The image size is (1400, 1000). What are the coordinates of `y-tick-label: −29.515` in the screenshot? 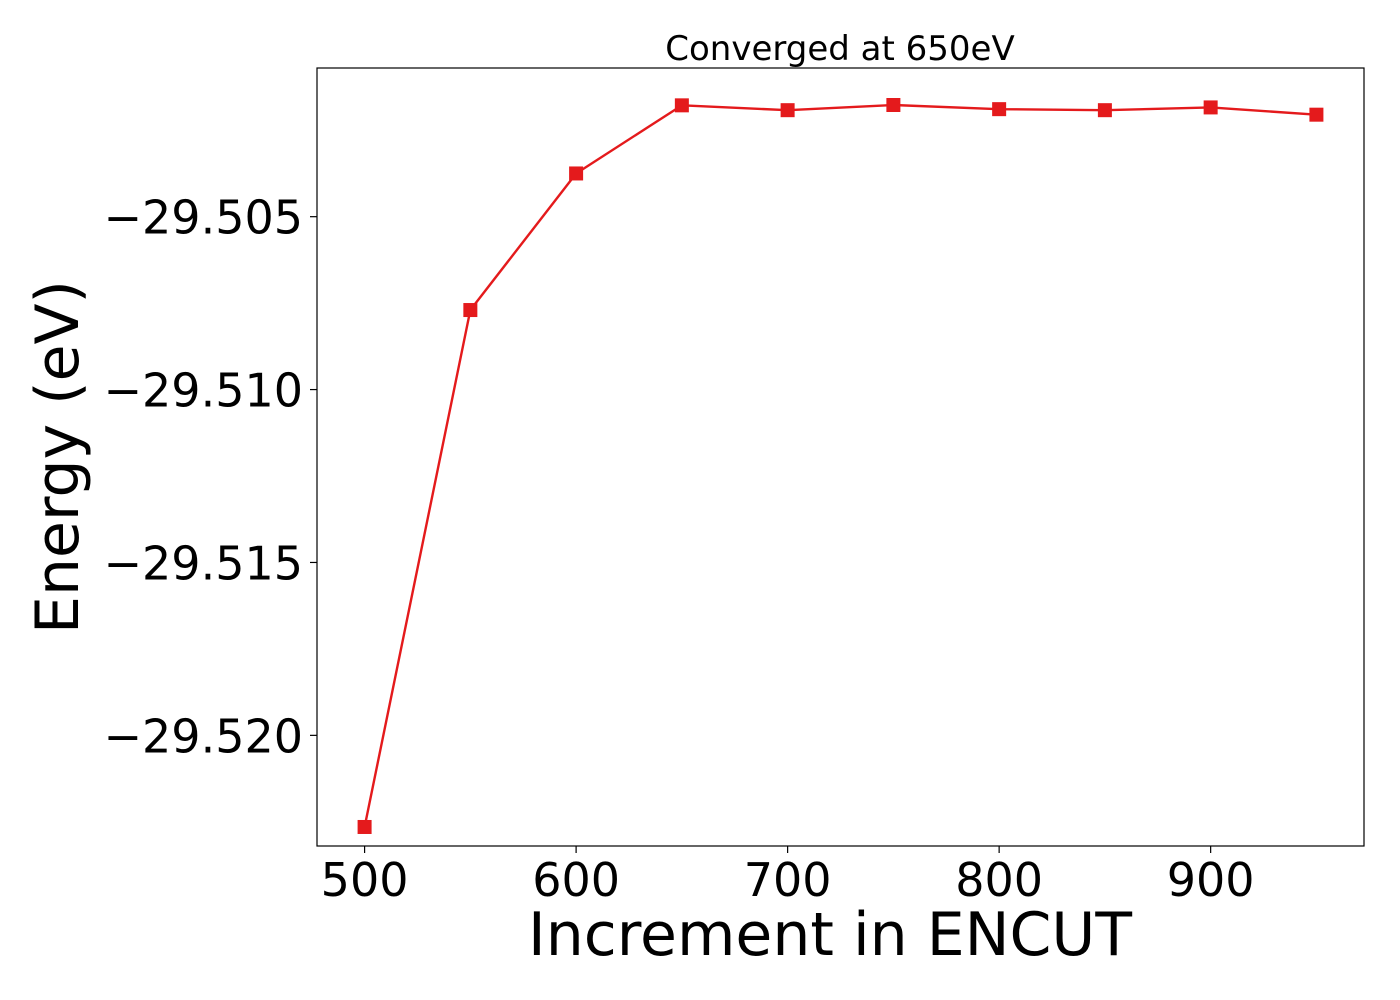 It's located at (204, 563).